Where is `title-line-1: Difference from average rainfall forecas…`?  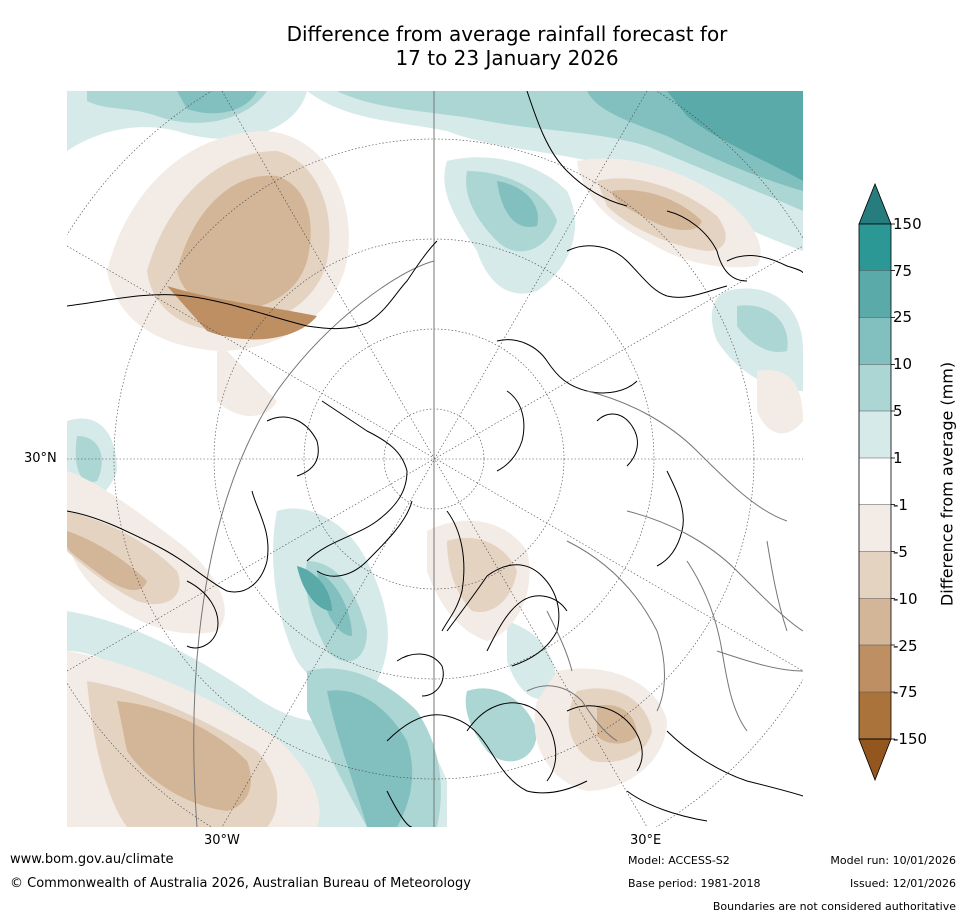 title-line-1: Difference from average rainfall forecas… is located at coordinates (507, 34).